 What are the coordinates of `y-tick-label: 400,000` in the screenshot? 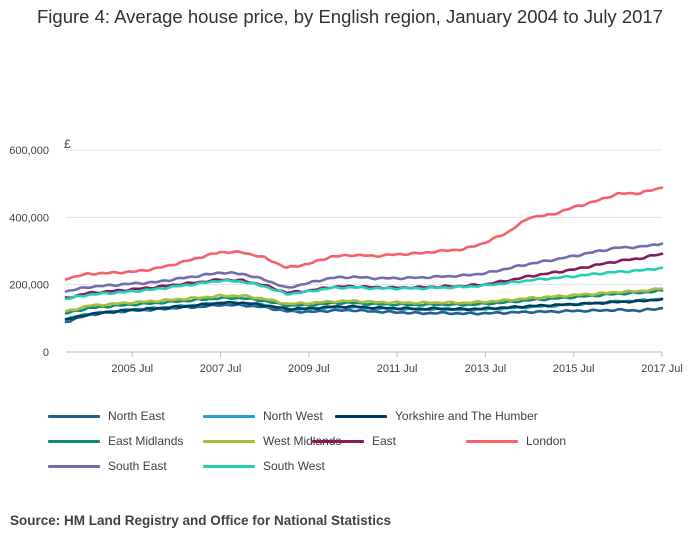 It's located at (29, 218).